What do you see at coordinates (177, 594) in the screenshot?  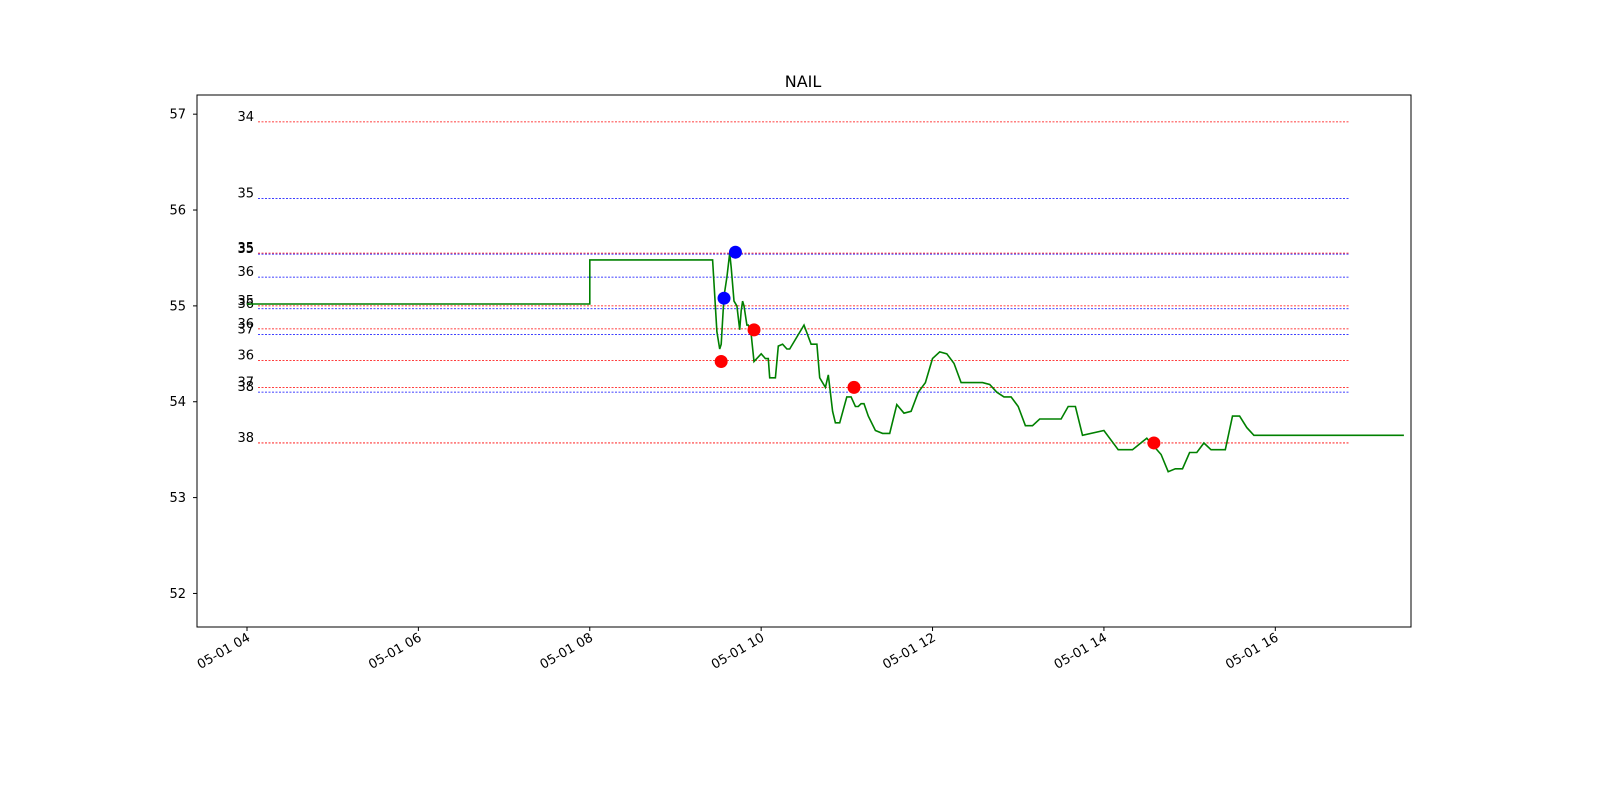 I see `y-tick-label: 52` at bounding box center [177, 594].